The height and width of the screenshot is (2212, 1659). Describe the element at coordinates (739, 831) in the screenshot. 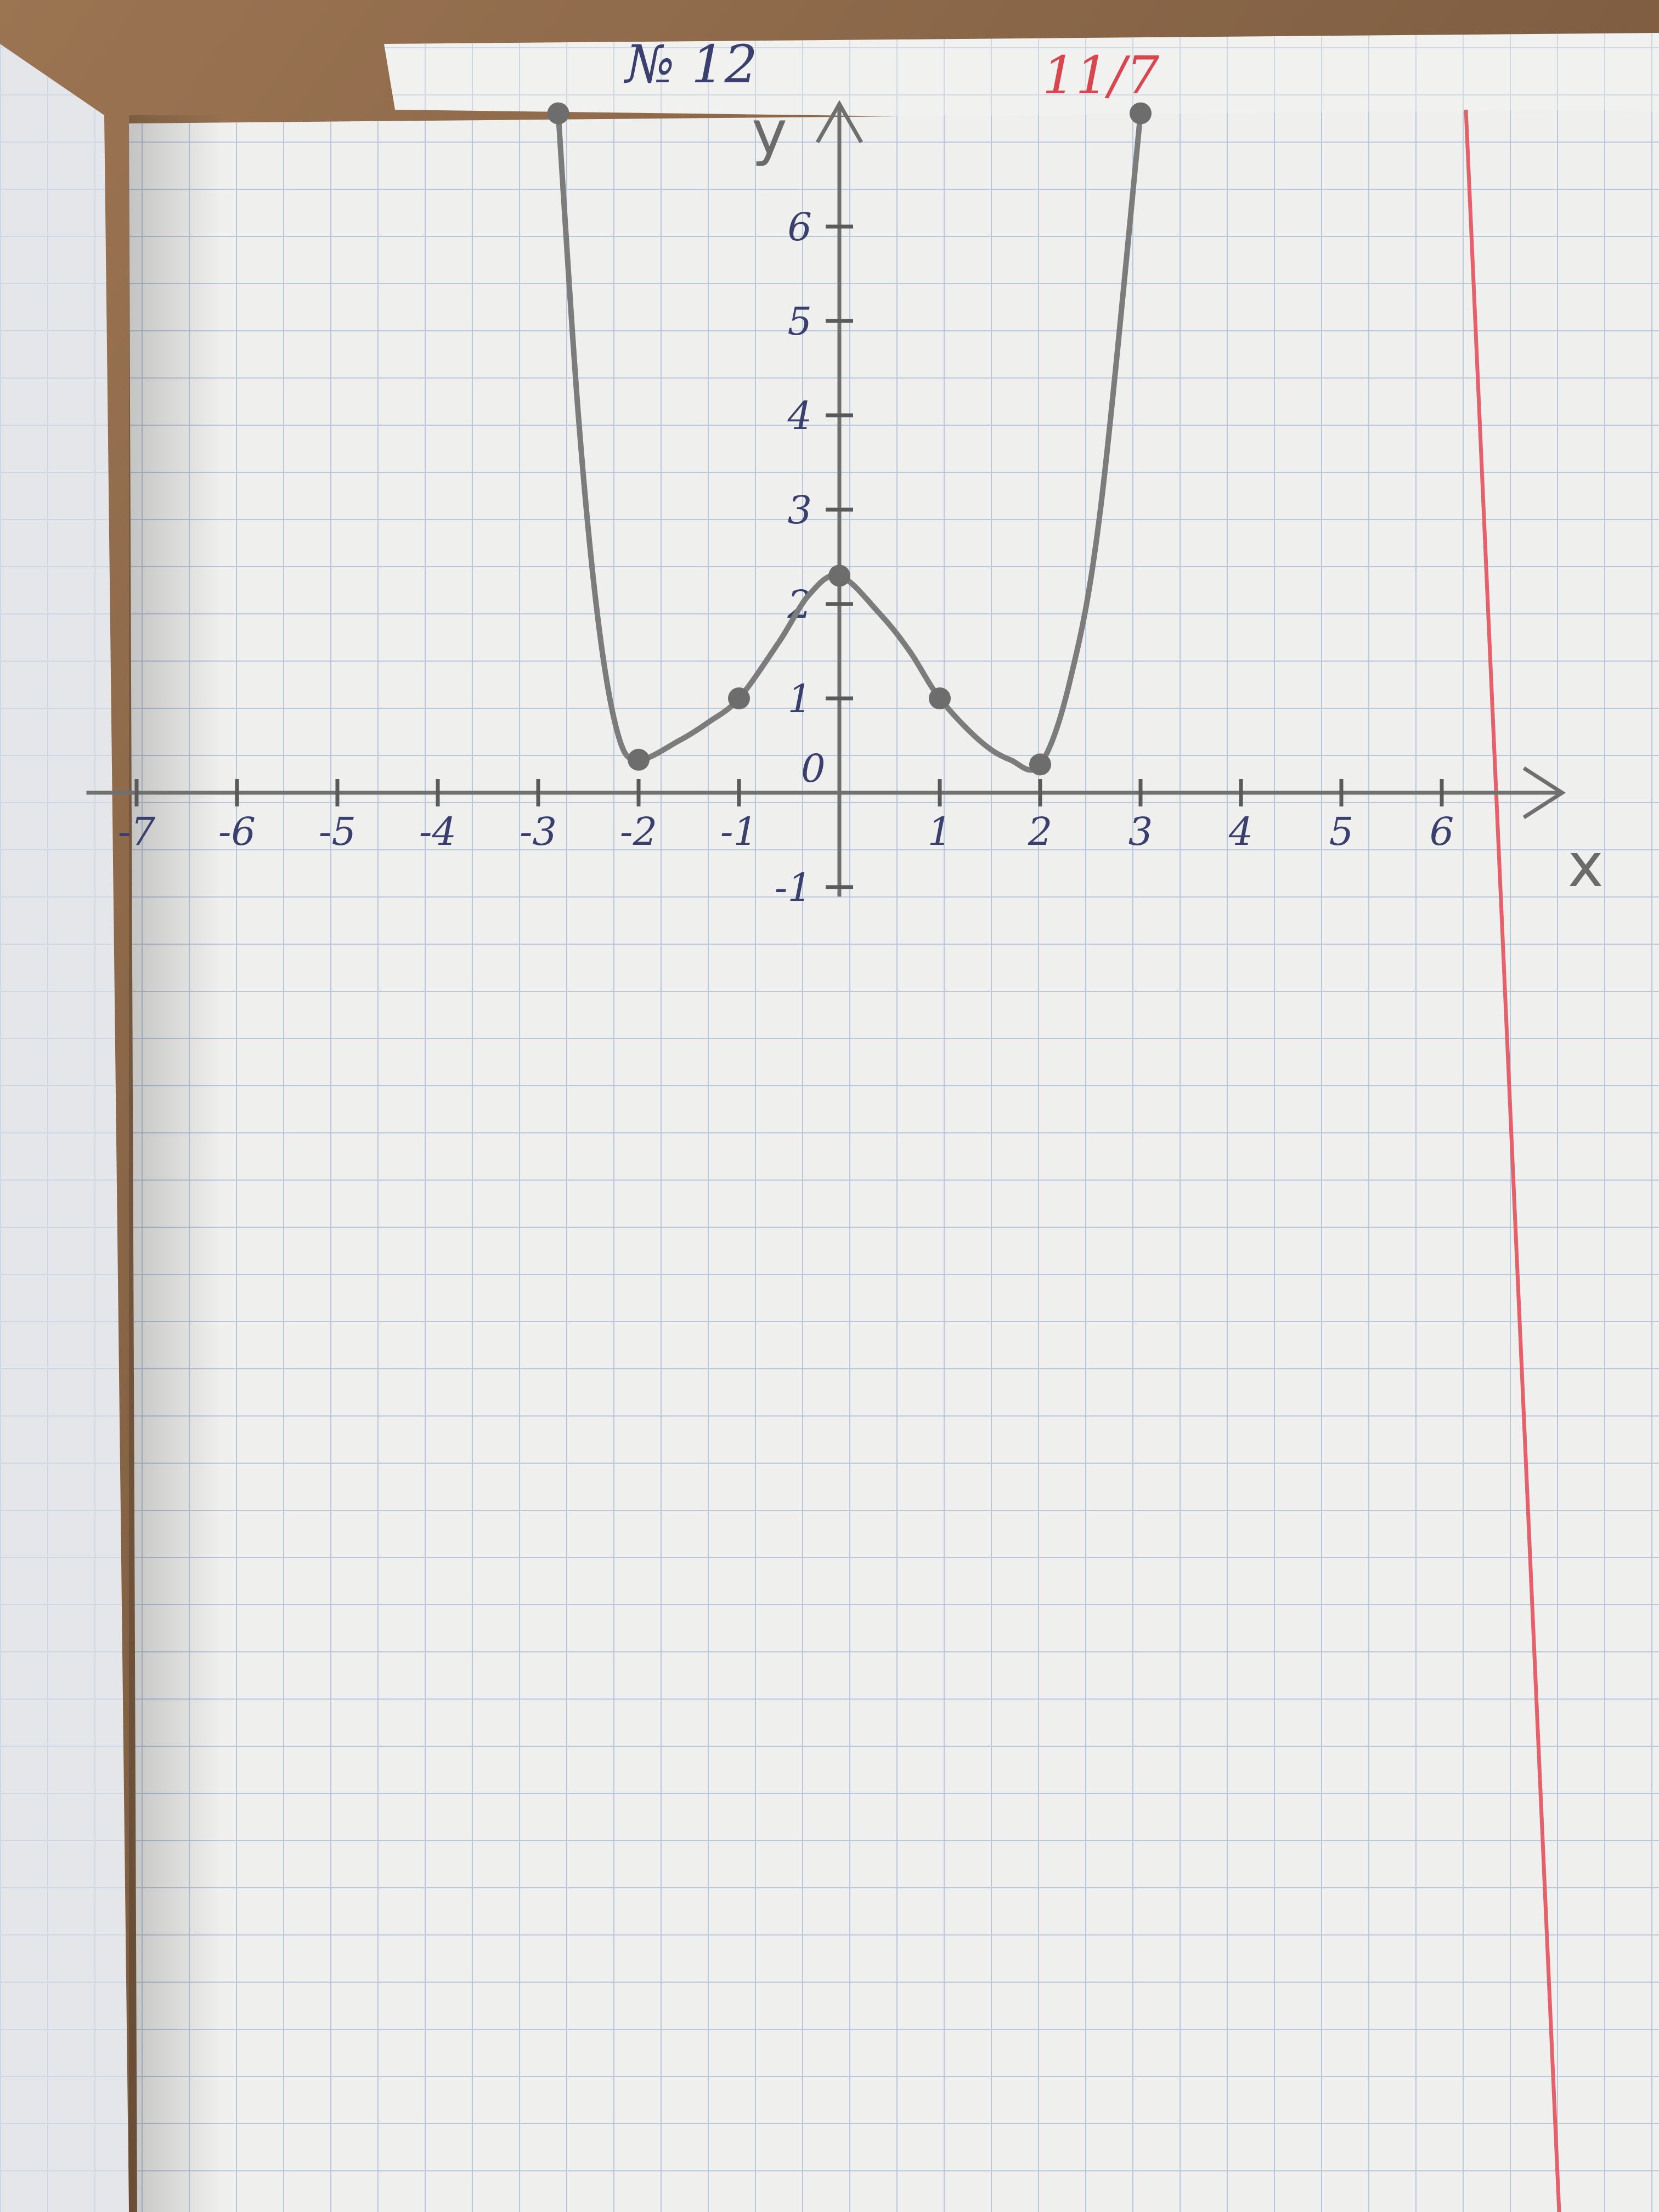

I see `x-tick-label: -1` at that location.